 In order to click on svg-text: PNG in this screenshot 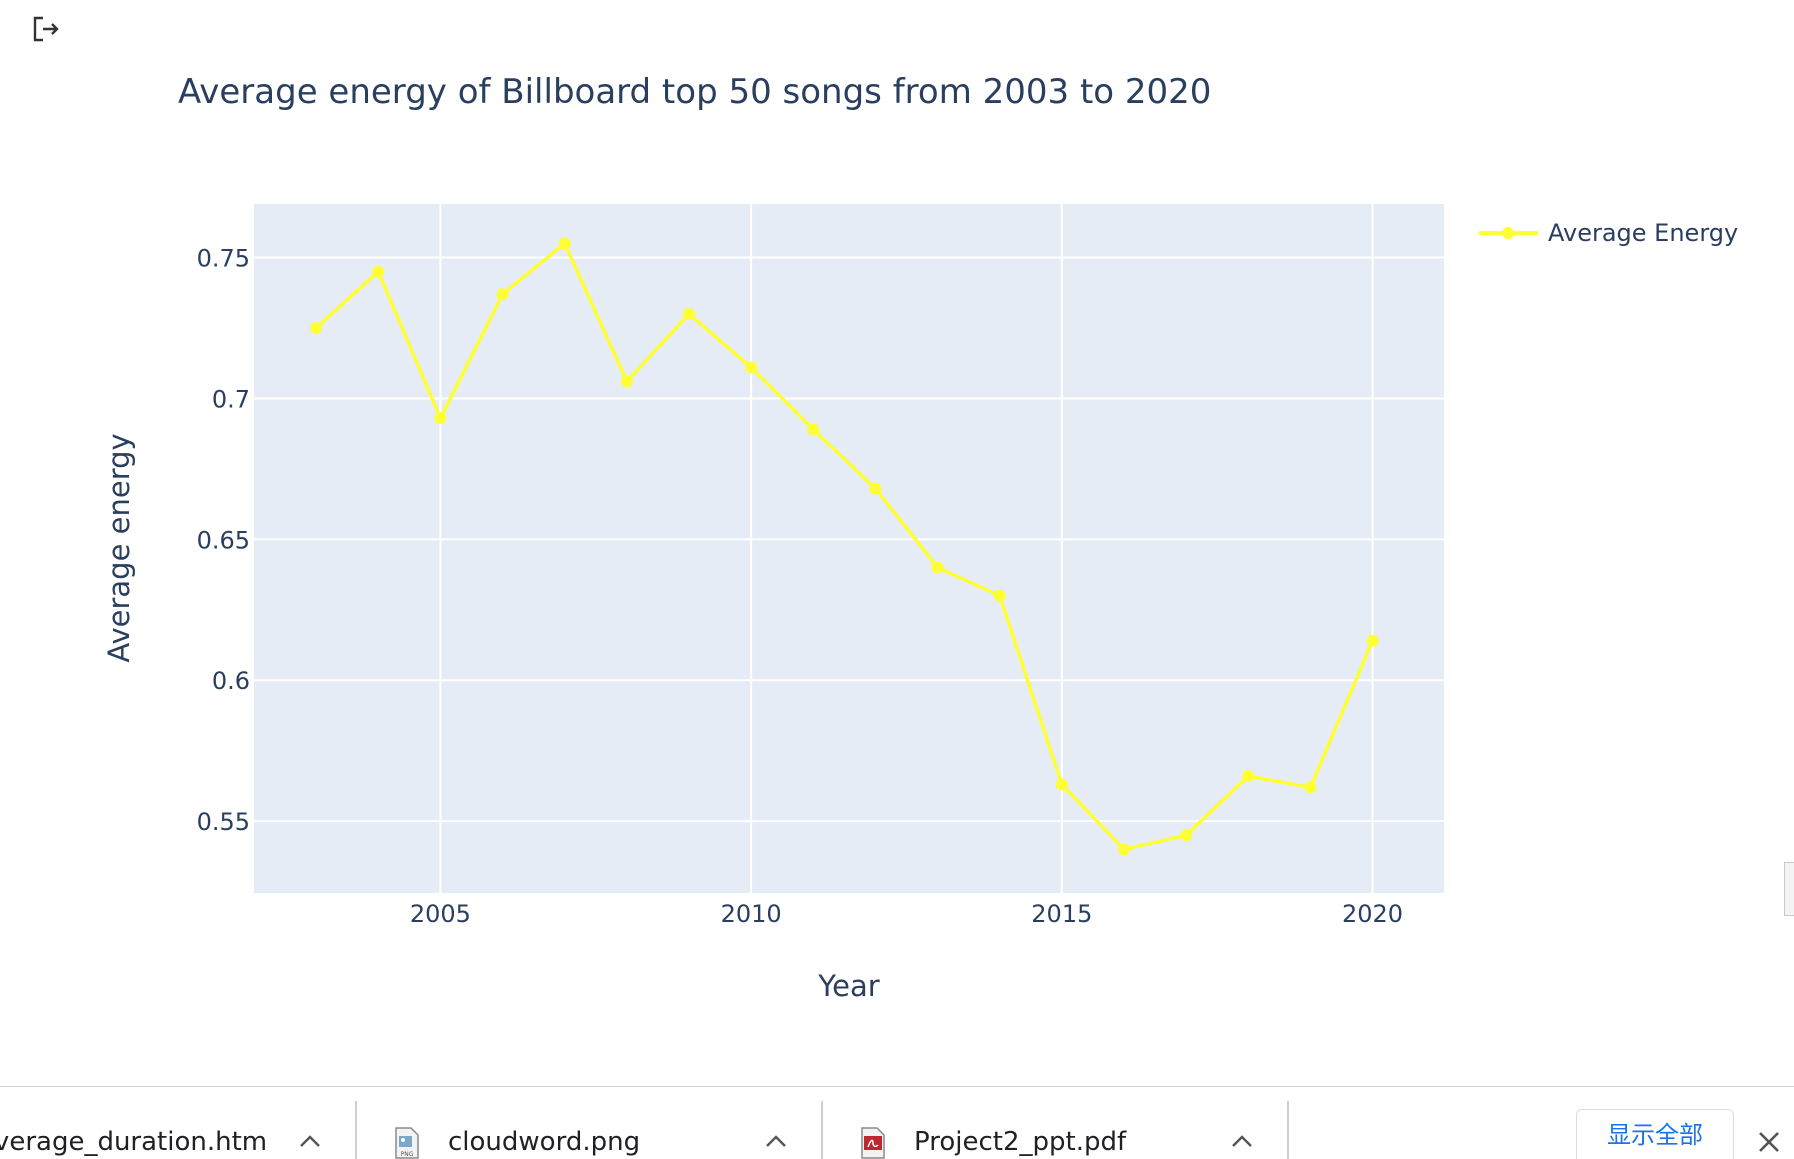, I will do `click(407, 1154)`.